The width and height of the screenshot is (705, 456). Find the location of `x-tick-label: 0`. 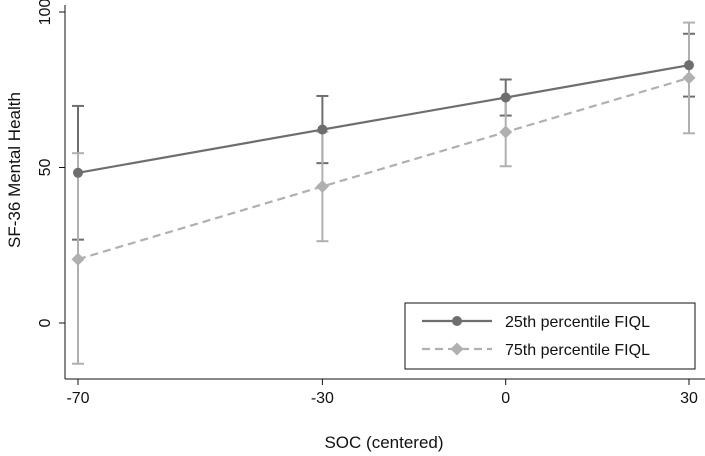

x-tick-label: 0 is located at coordinates (505, 398).